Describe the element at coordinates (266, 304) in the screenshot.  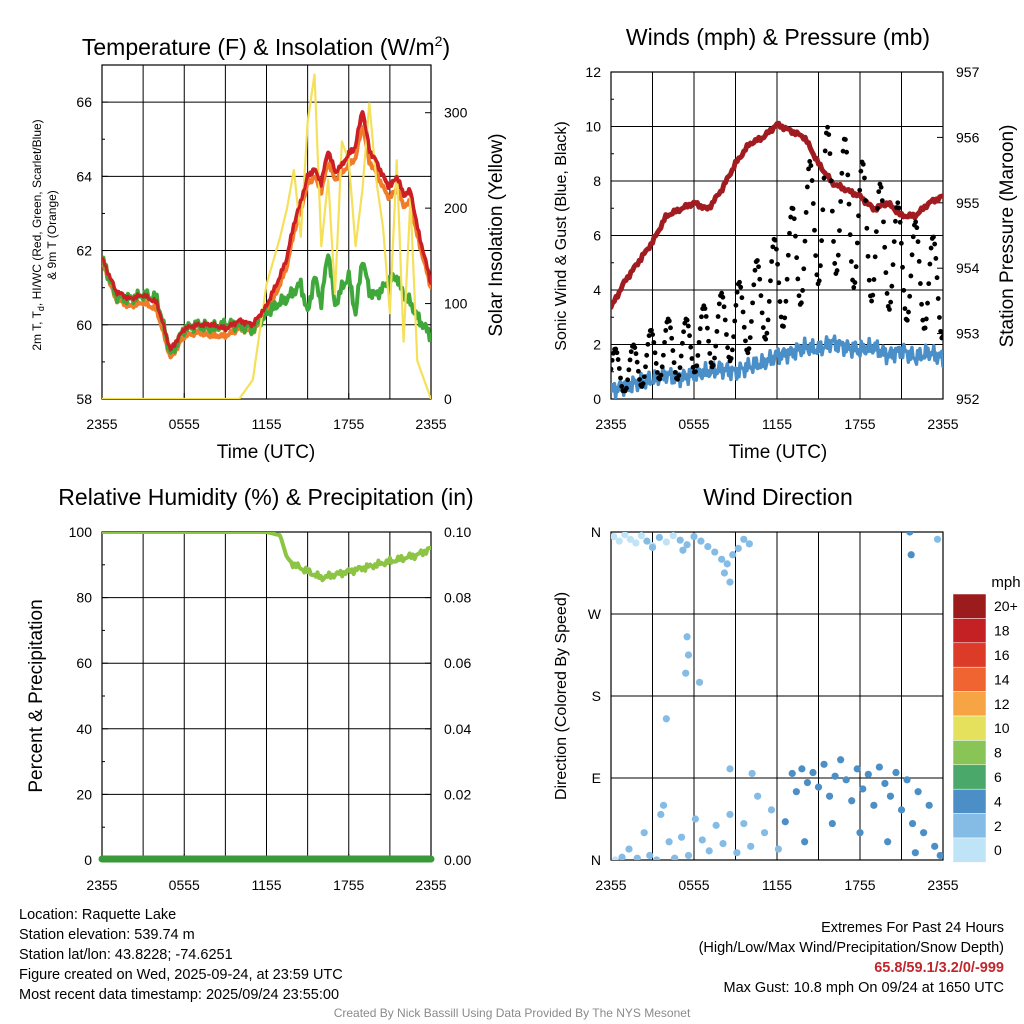
I see `series-line-dewpoint` at that location.